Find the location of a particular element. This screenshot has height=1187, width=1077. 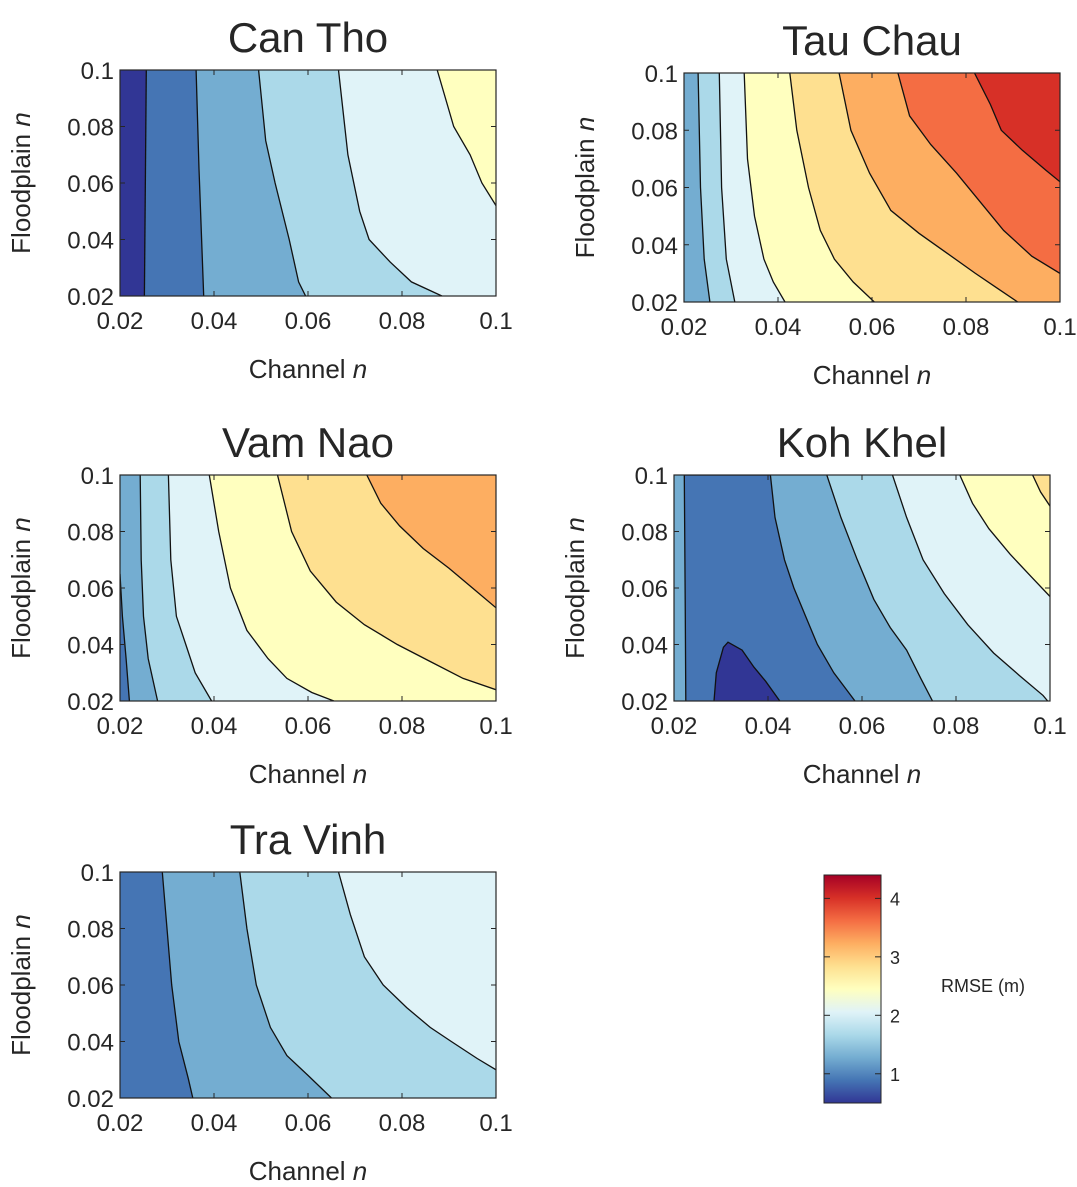

colorbar: 1 2 3 4 RMSE (m) is located at coordinates (924, 989).